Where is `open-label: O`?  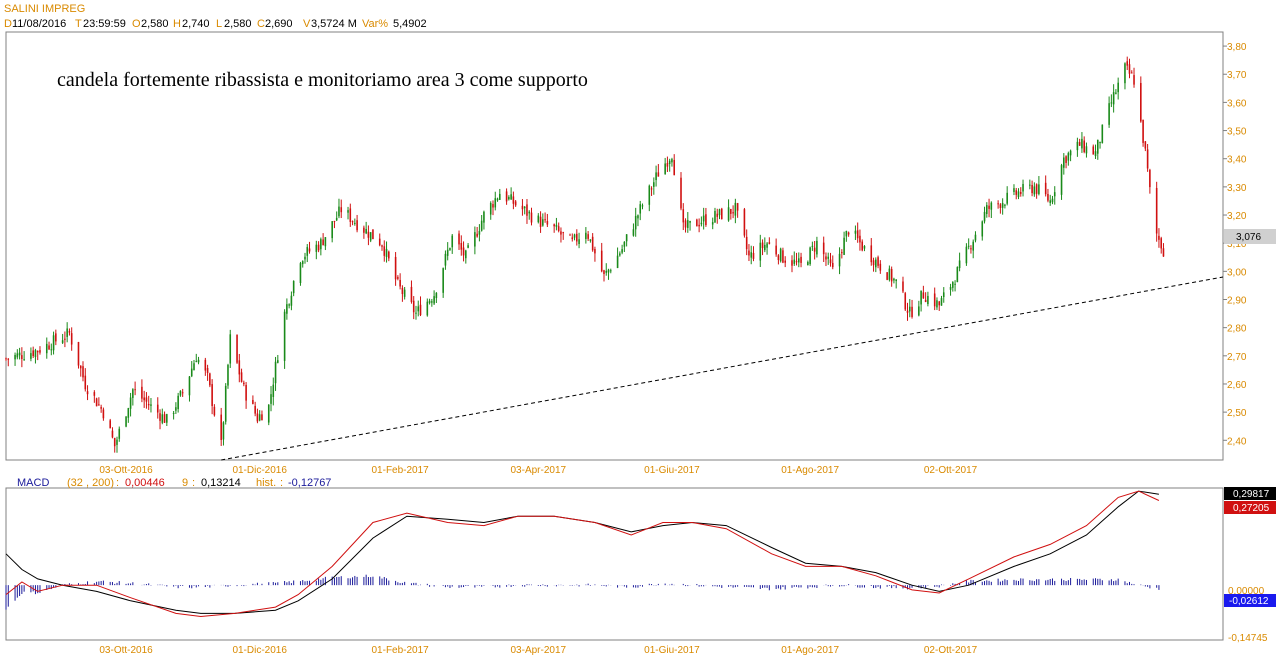
open-label: O is located at coordinates (136, 24).